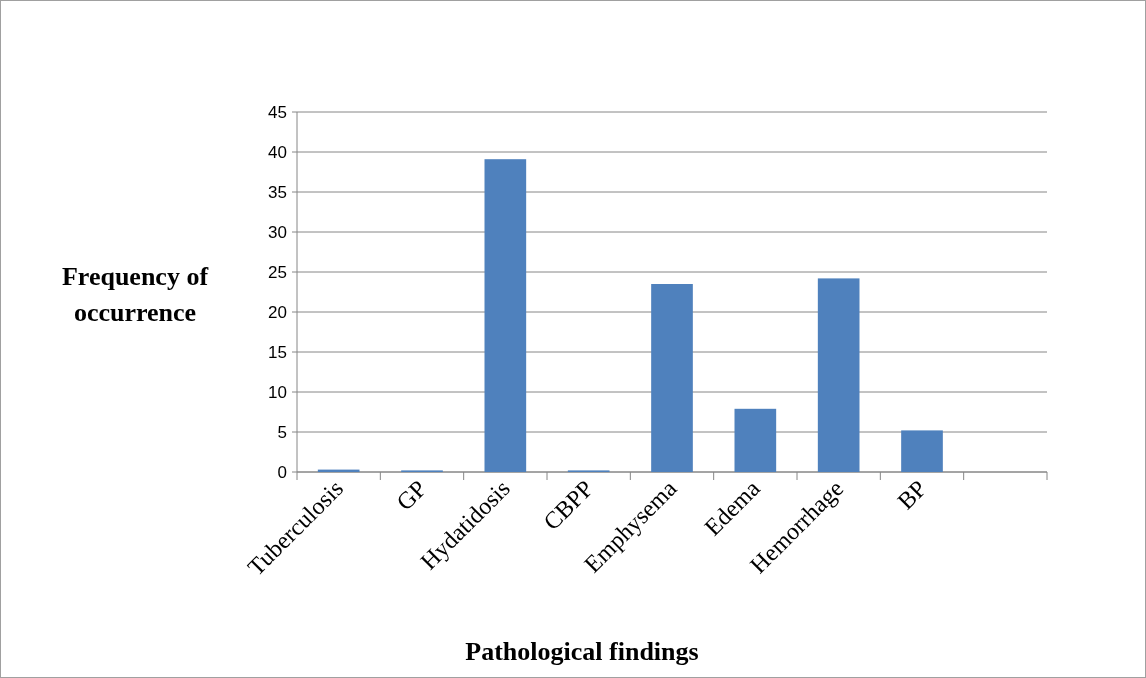  Describe the element at coordinates (277, 192) in the screenshot. I see `y-tick-label: 35` at that location.